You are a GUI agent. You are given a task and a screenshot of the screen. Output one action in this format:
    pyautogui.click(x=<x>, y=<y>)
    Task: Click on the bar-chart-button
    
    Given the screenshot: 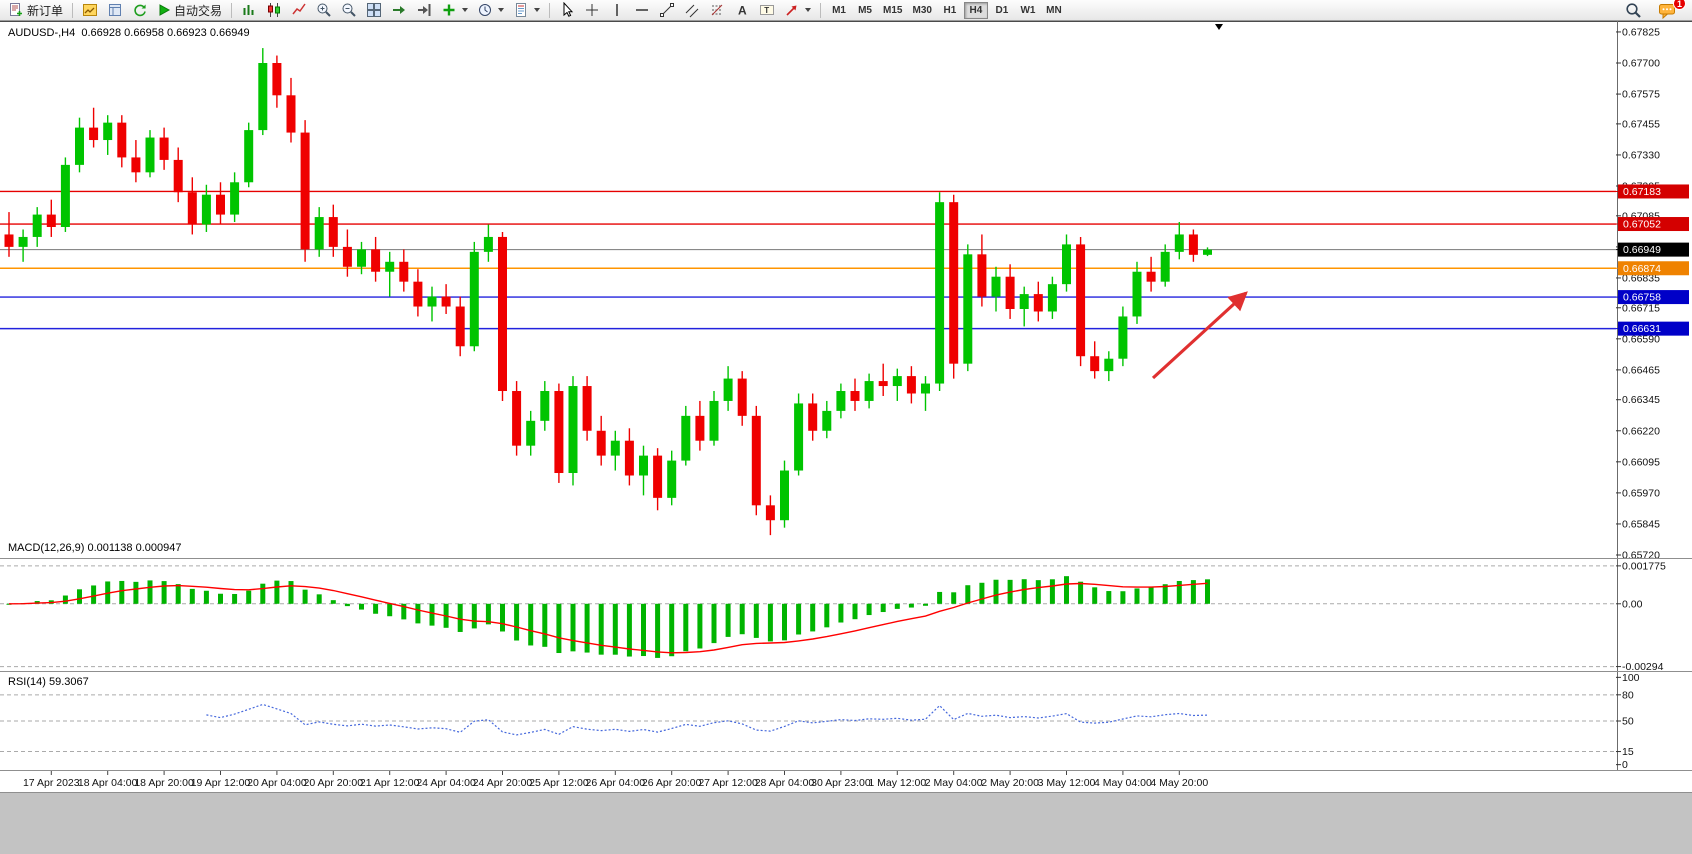 What is the action you would take?
    pyautogui.click(x=249, y=10)
    